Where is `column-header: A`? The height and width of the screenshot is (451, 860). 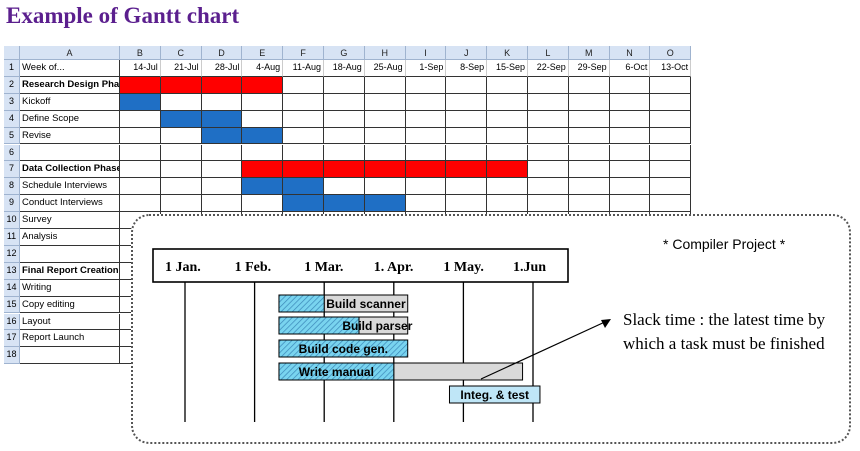
column-header: A is located at coordinates (70, 53).